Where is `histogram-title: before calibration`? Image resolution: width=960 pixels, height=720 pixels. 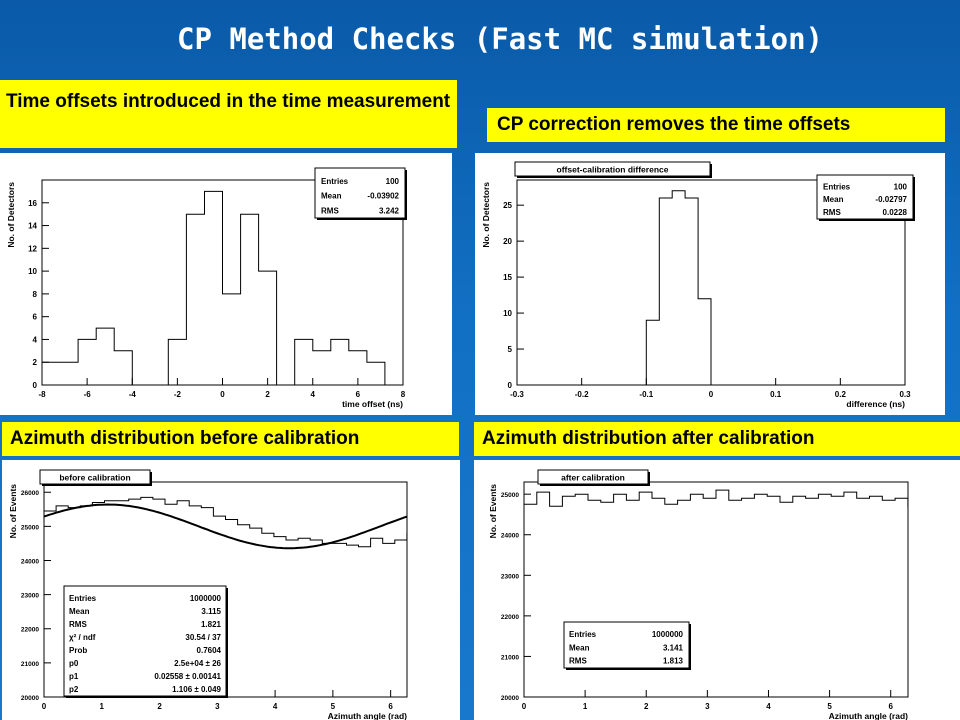
histogram-title: before calibration is located at coordinates (94, 478).